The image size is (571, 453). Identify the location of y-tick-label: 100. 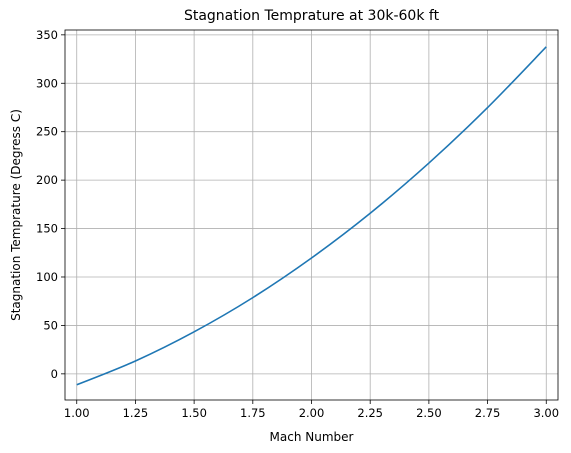
(47, 277).